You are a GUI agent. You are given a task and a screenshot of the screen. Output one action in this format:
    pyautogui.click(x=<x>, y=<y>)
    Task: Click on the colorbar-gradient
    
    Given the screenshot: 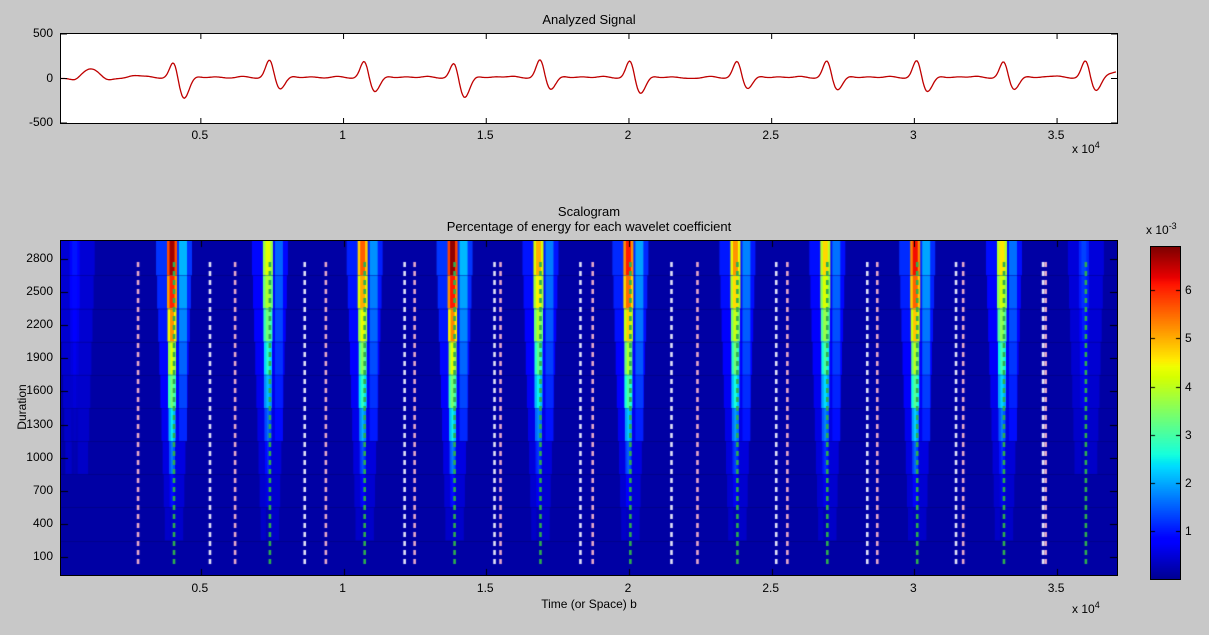 What is the action you would take?
    pyautogui.click(x=1165, y=413)
    